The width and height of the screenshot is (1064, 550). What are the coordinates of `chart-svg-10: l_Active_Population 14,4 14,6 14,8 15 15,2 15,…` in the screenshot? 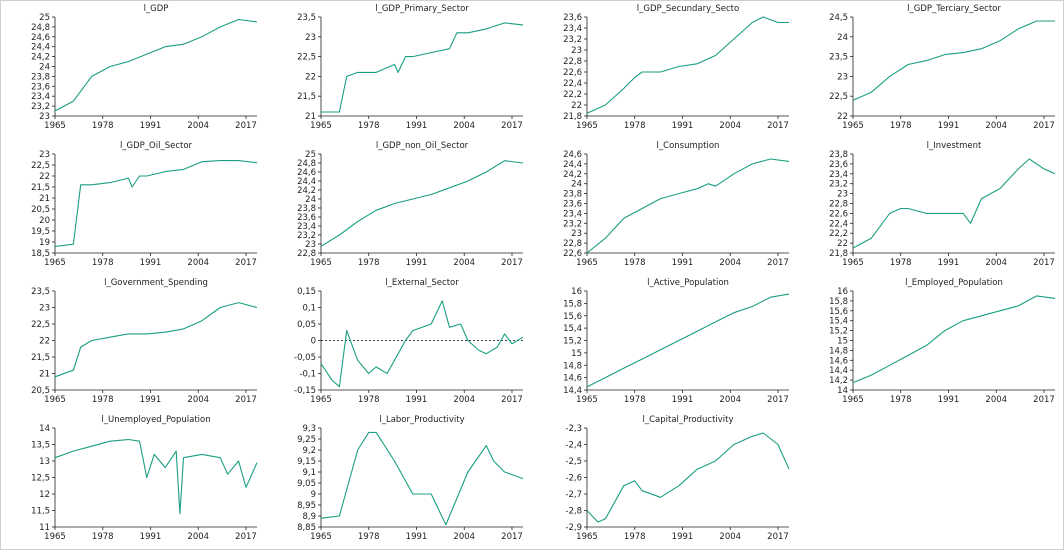 It's located at (676, 341).